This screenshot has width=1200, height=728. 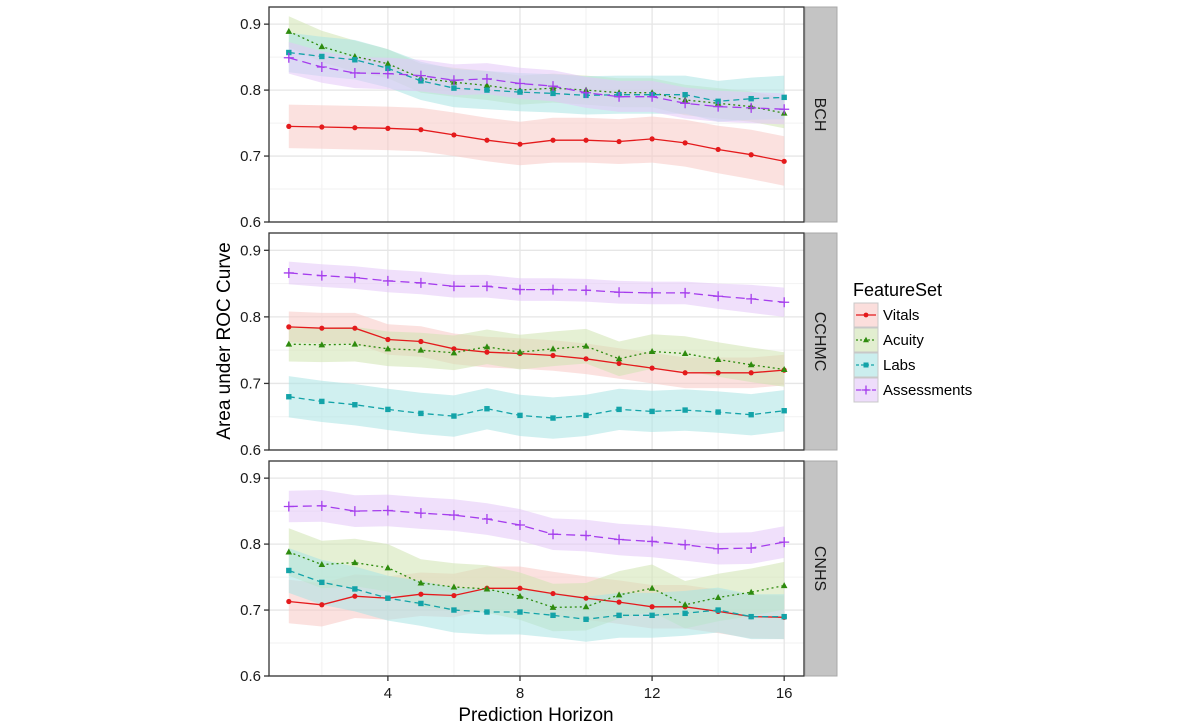 I want to click on ribbon-labs, so click(x=536, y=407).